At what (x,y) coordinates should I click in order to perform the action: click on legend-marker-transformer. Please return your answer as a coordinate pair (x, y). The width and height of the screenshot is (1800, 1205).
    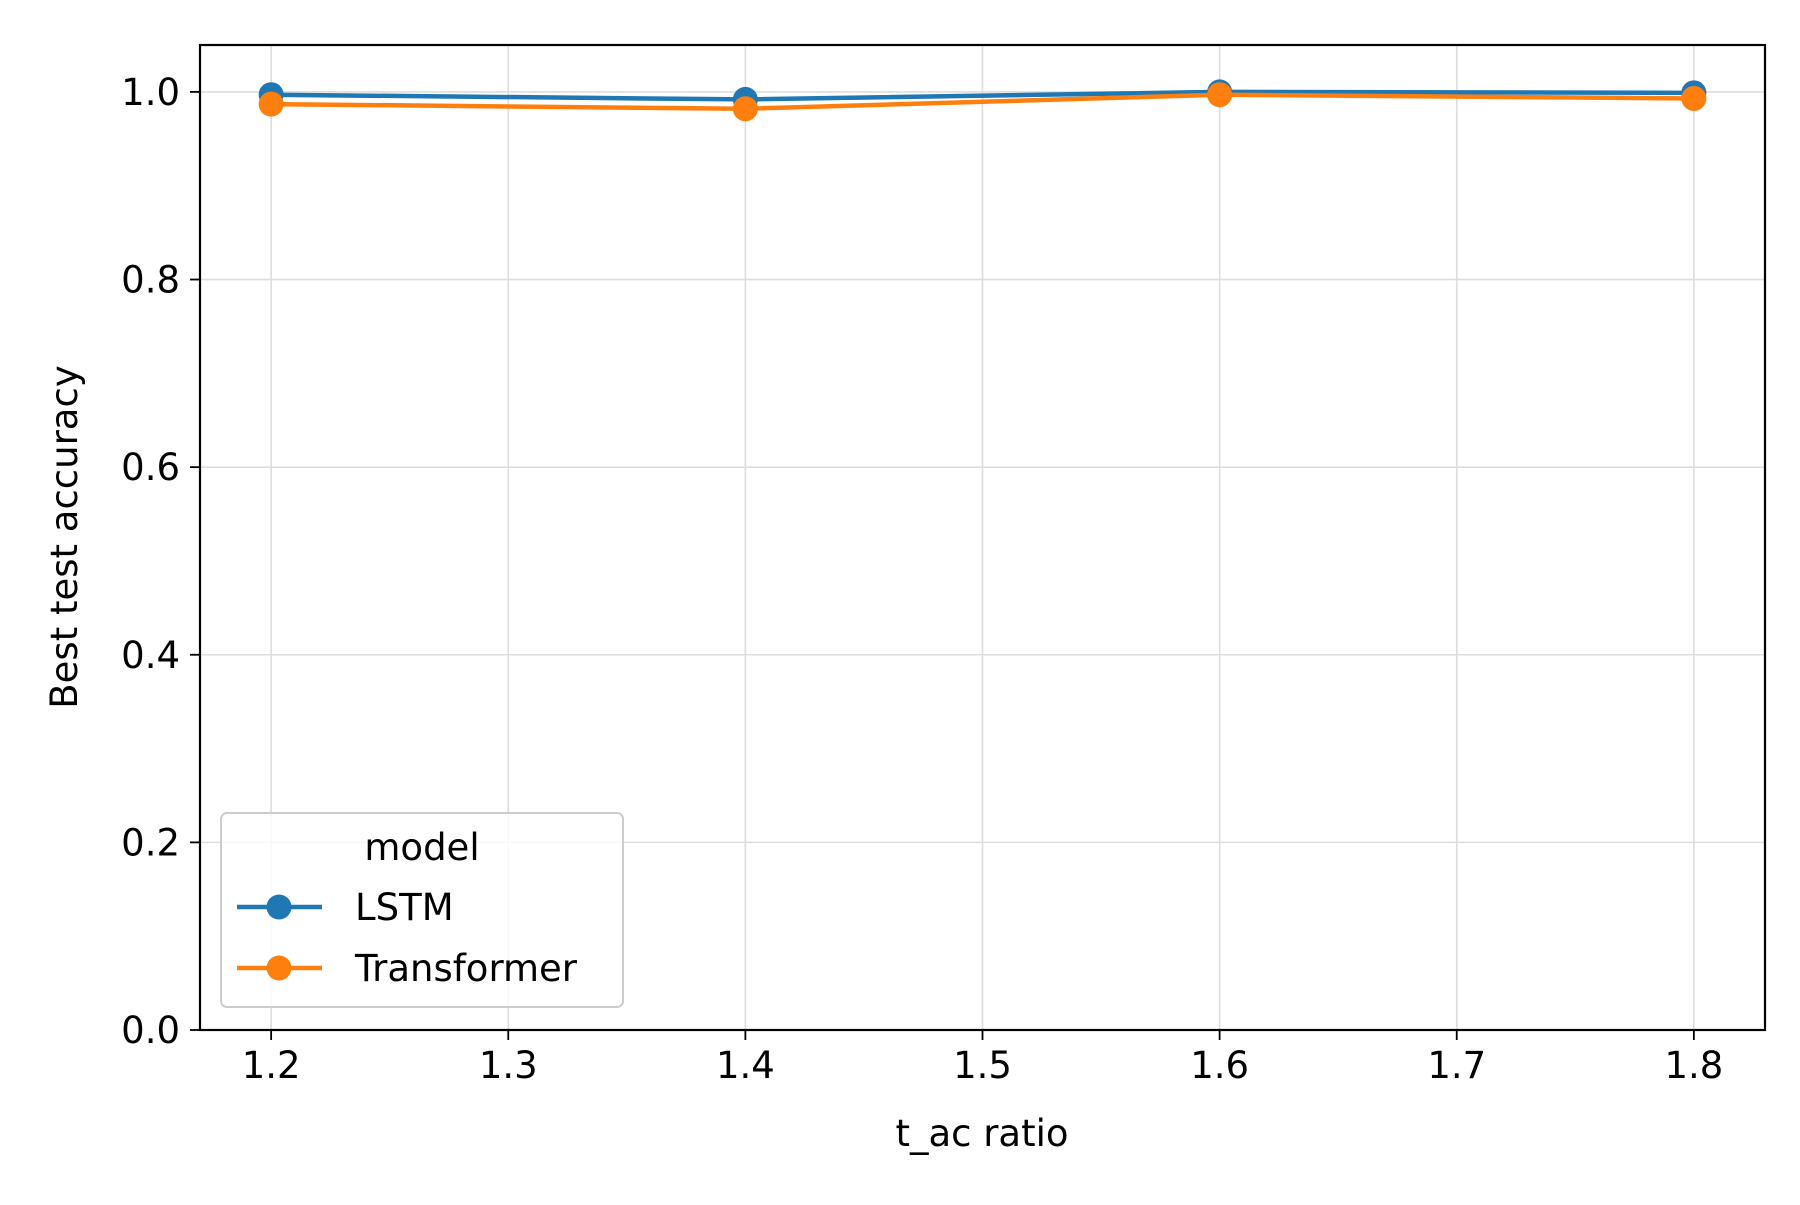
    Looking at the image, I should click on (279, 968).